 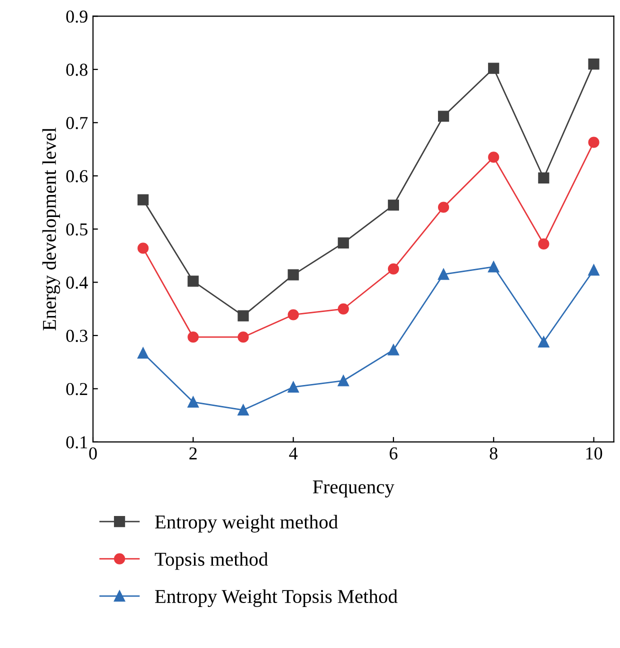 I want to click on y-tick-label: 0.2, so click(x=77, y=389).